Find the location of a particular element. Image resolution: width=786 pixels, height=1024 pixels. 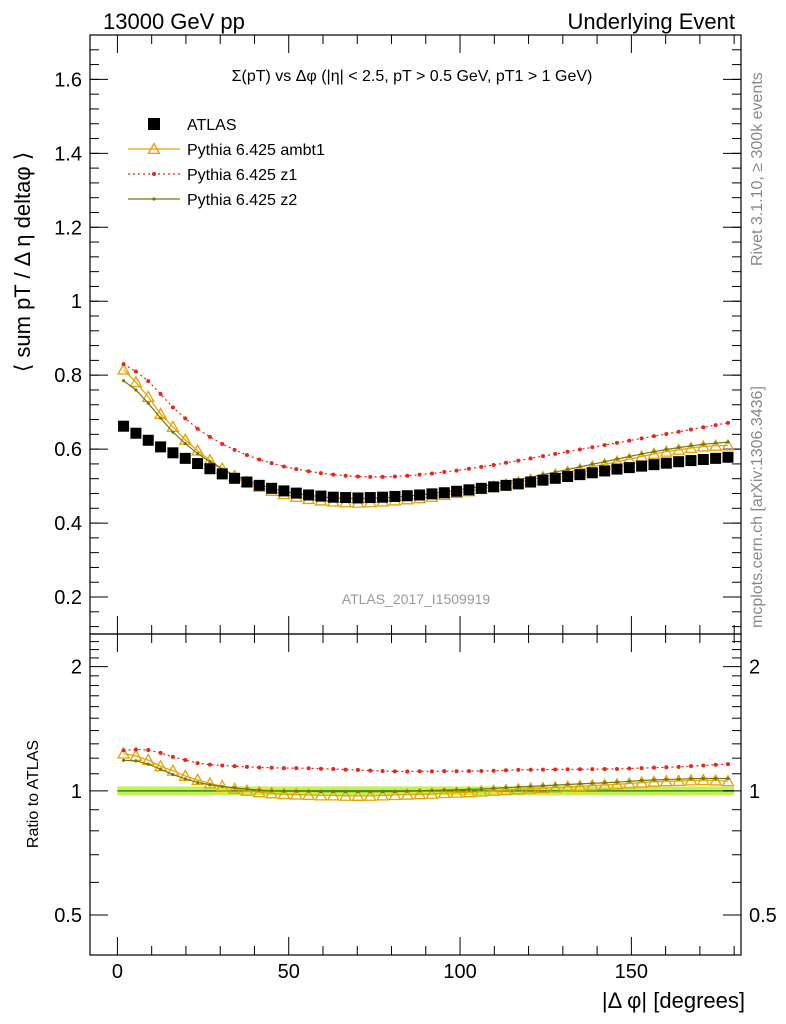

main-y-tick-label: 0.8 is located at coordinates (68, 376).